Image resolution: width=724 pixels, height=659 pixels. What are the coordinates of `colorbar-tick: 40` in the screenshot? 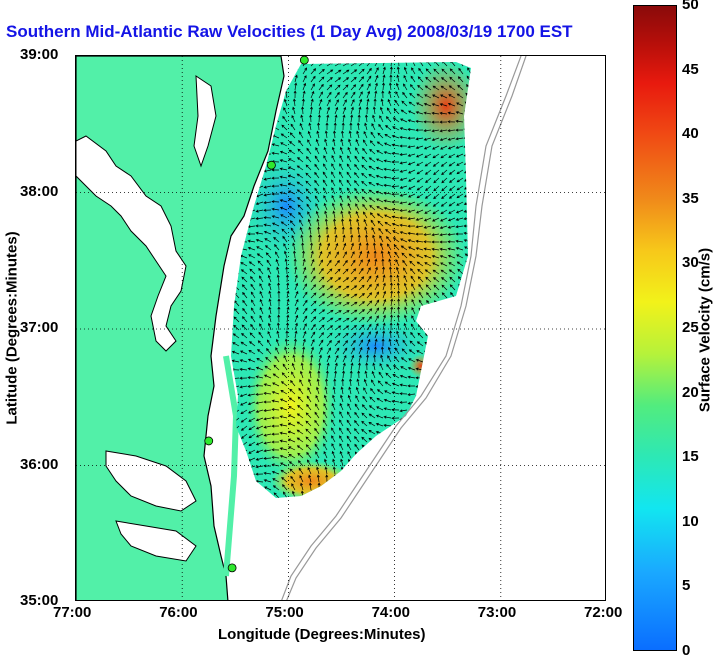 It's located at (690, 134).